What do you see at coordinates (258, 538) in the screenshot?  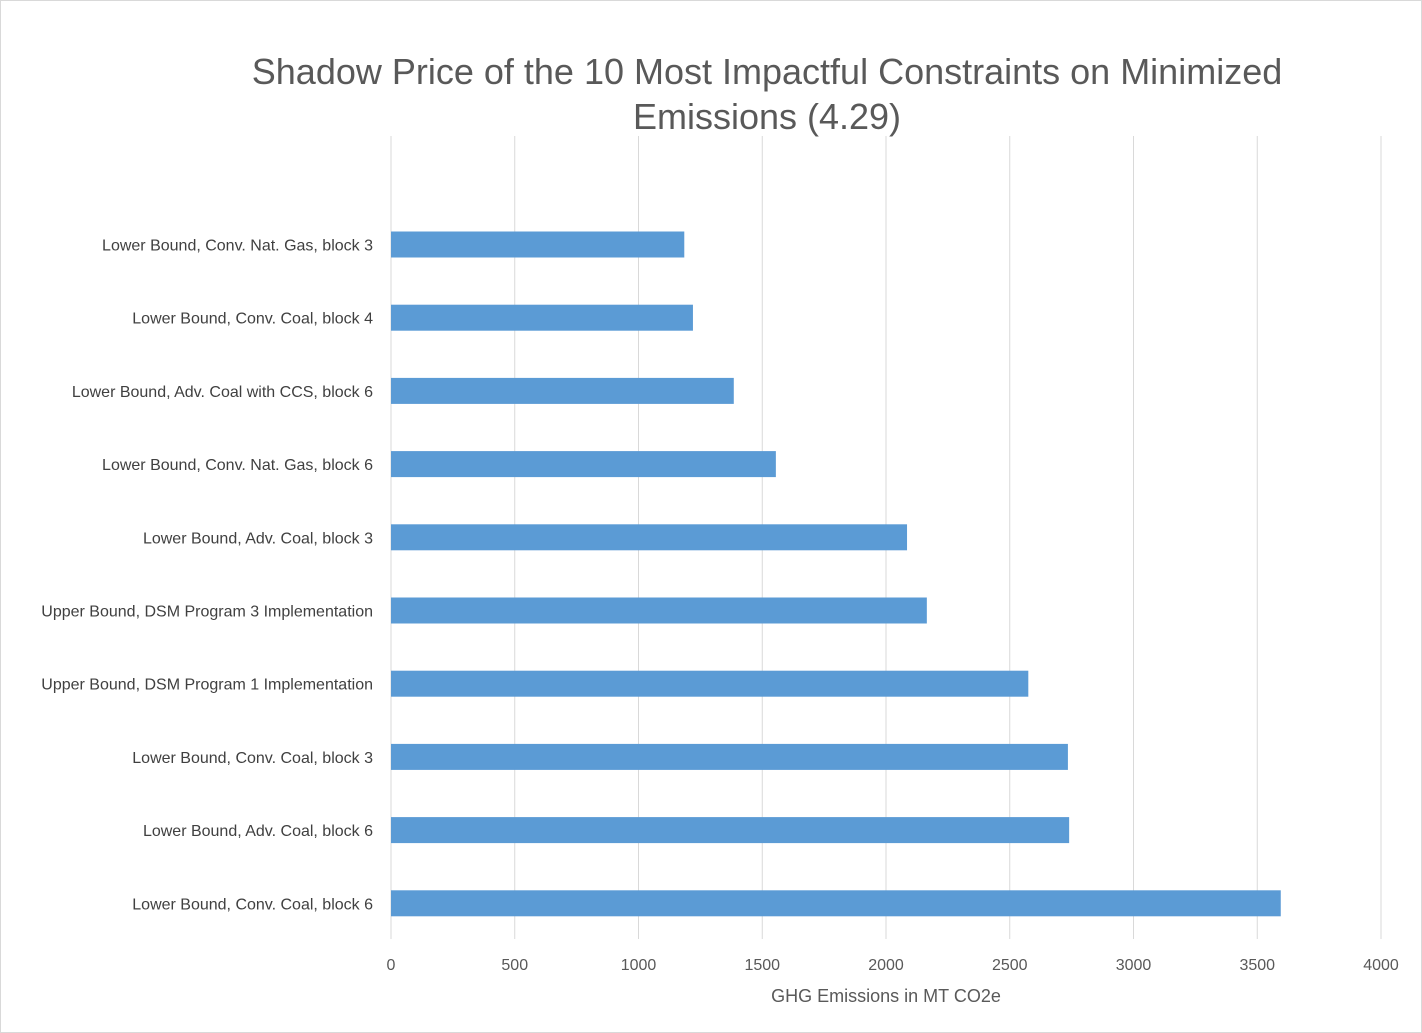 I see `category-label: Lower Bound, Adv. Coal, block 3` at bounding box center [258, 538].